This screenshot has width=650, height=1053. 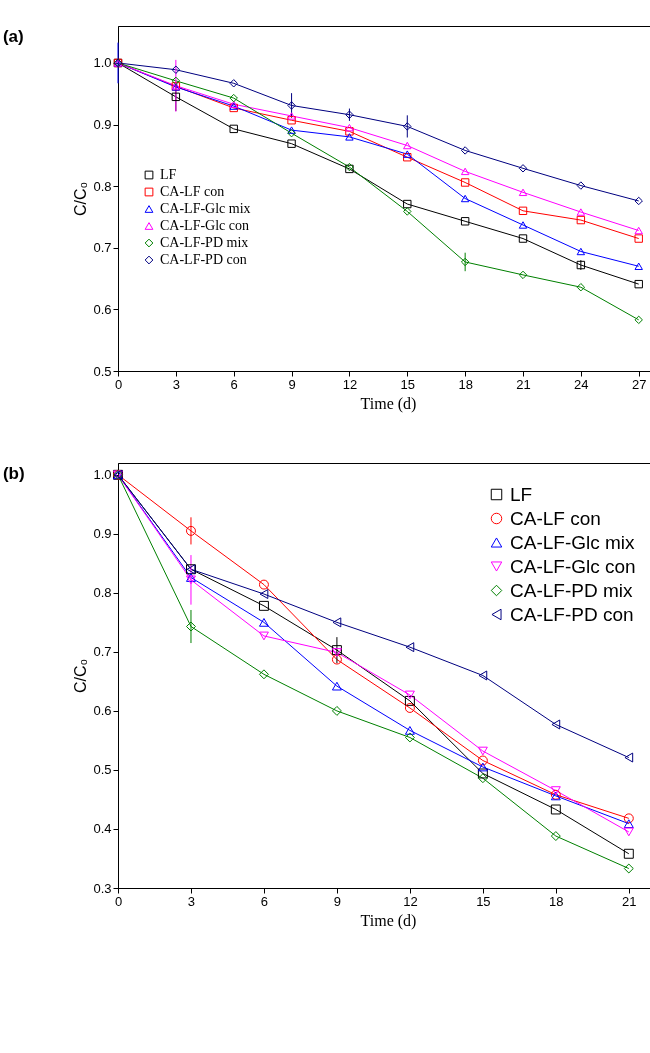 I want to click on chart-title: (b), so click(x=13, y=473).